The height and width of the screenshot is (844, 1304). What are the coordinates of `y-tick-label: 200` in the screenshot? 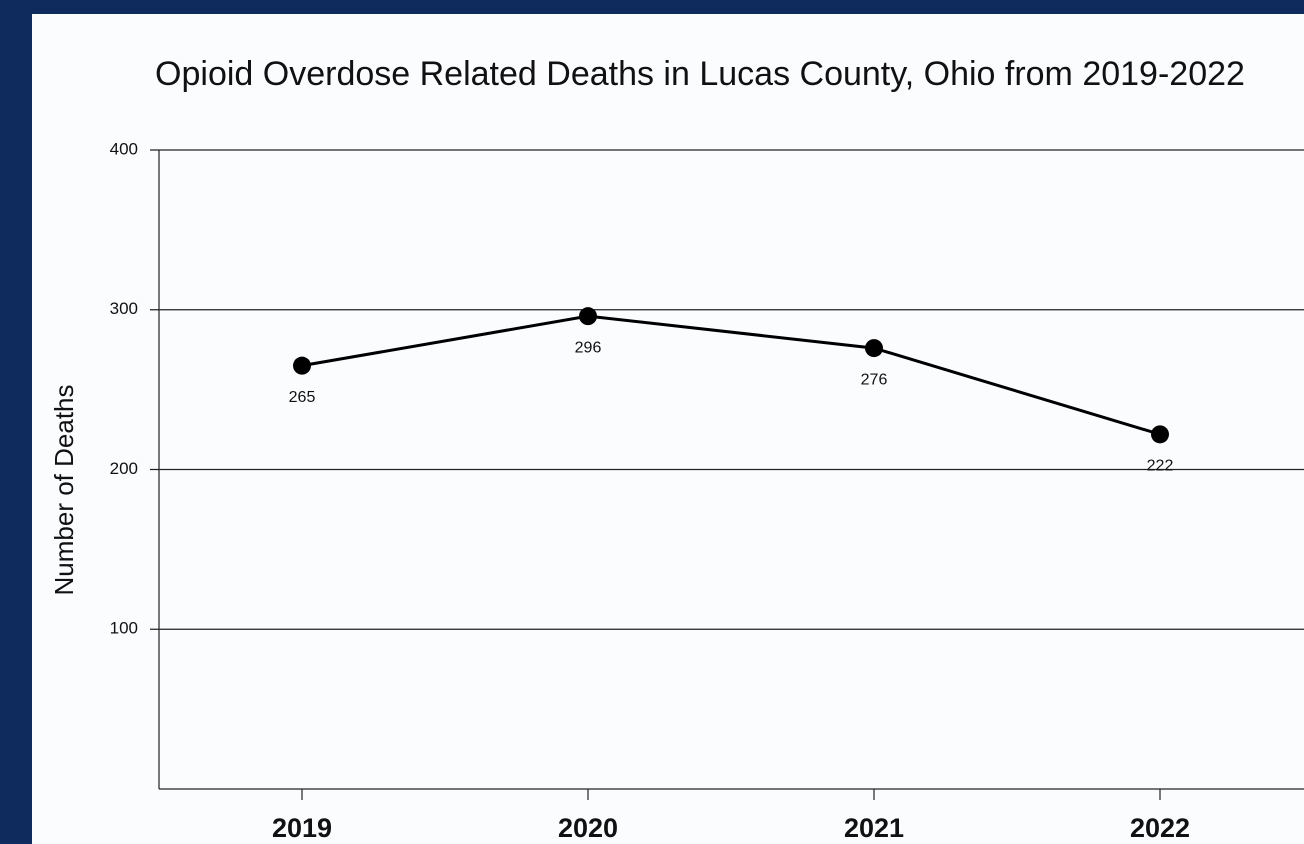 It's located at (124, 468).